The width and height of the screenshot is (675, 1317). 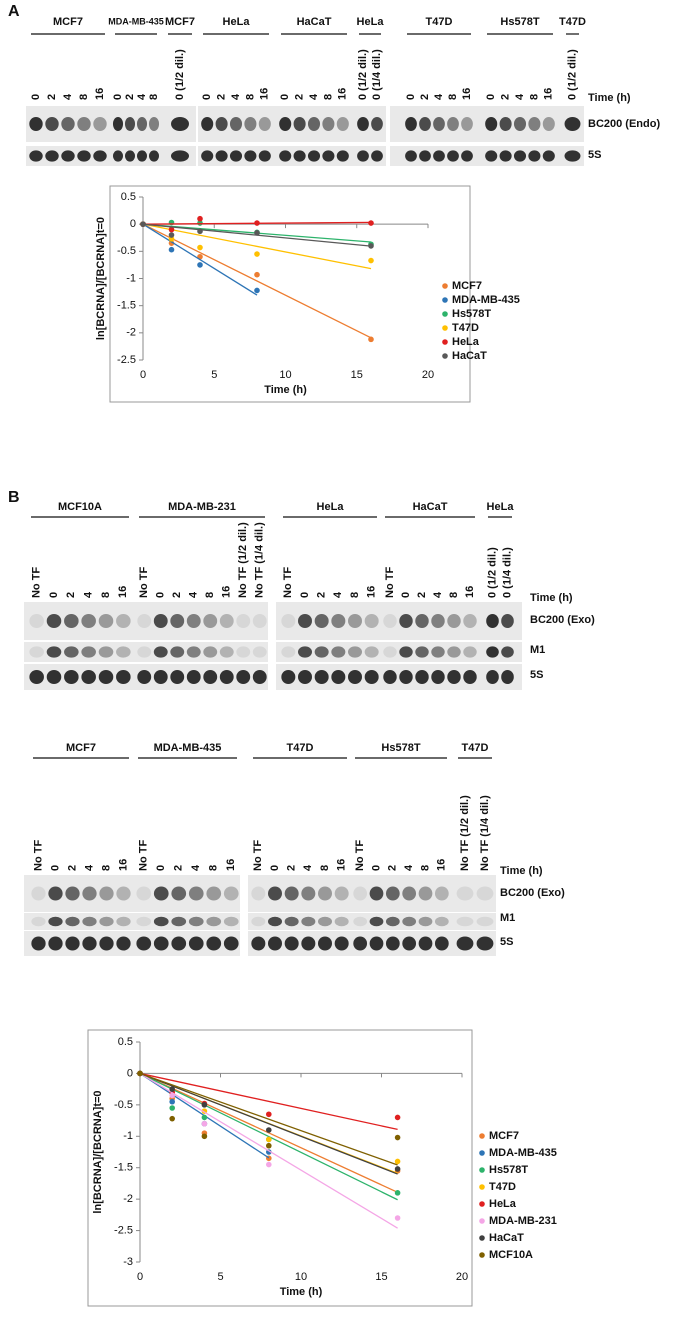 I want to click on x-tick-label: 15, so click(x=357, y=375).